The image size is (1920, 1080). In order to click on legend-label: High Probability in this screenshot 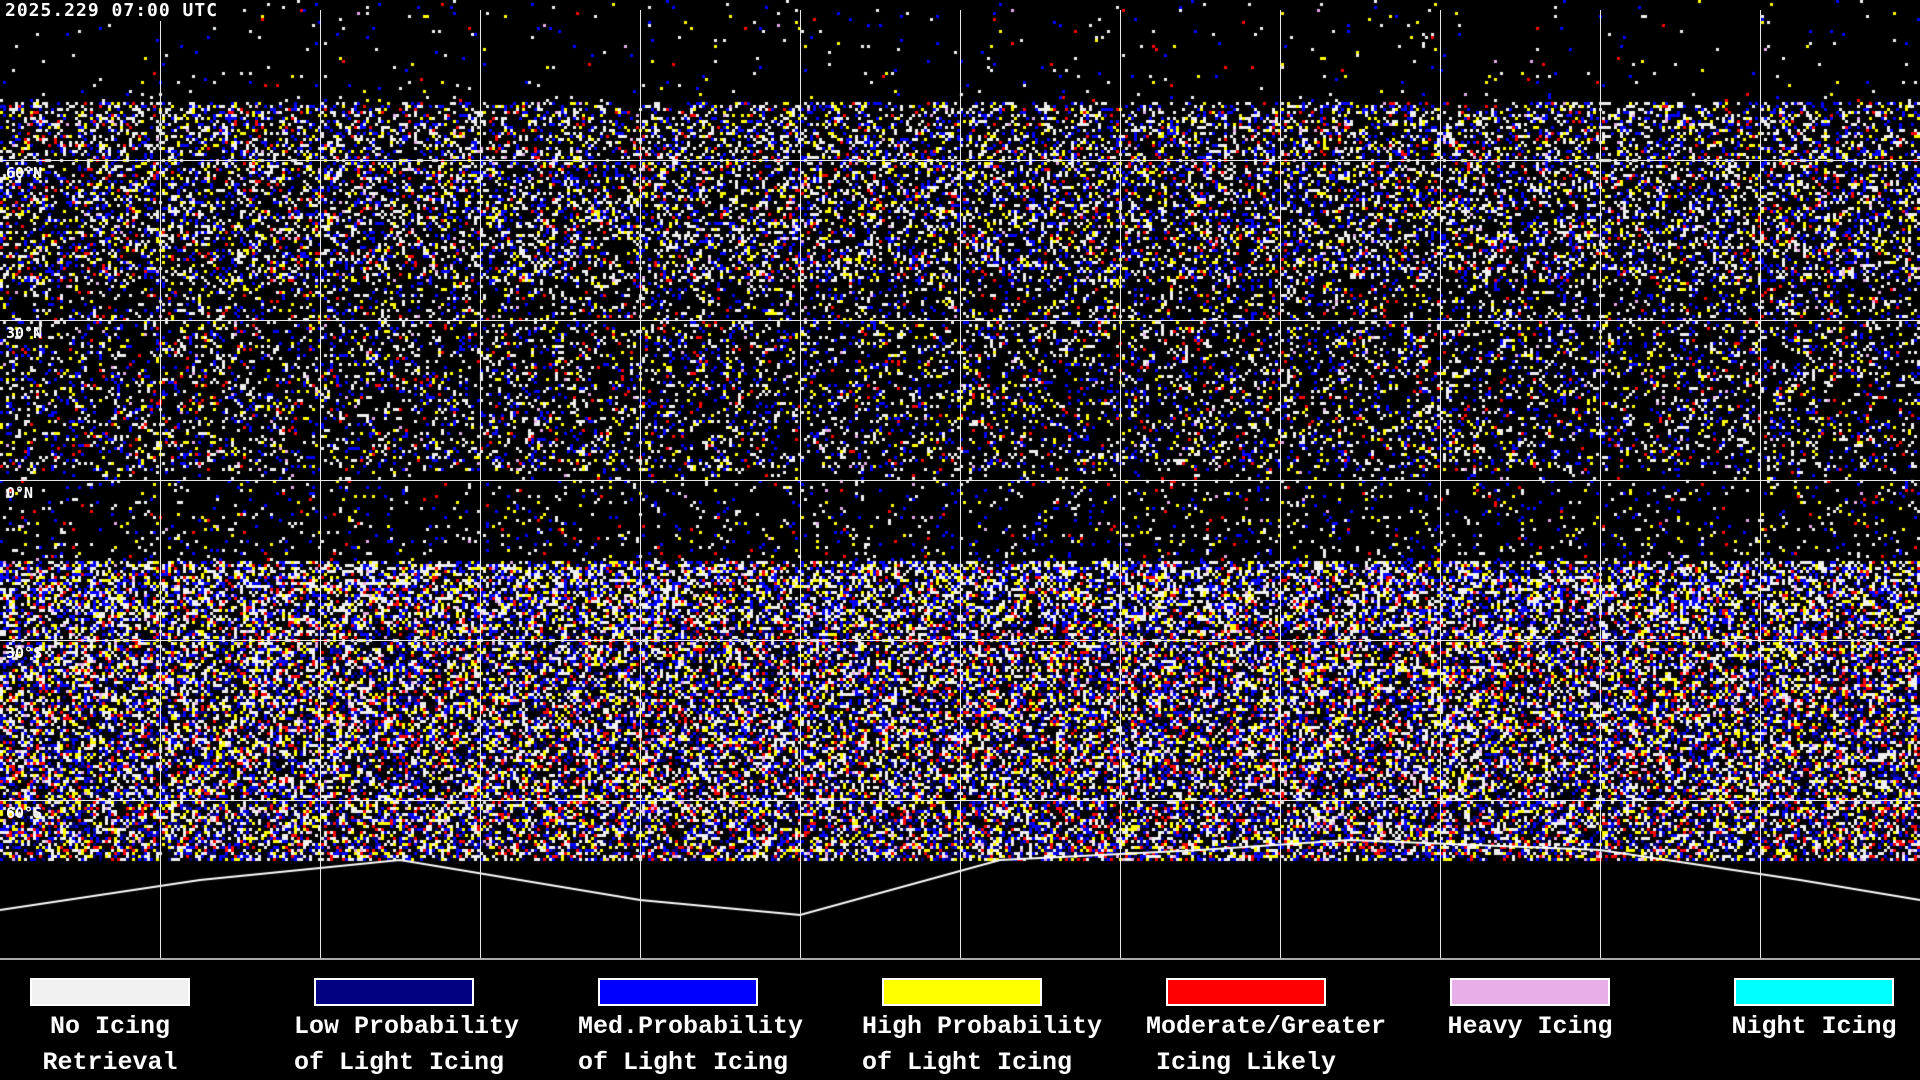, I will do `click(982, 1026)`.